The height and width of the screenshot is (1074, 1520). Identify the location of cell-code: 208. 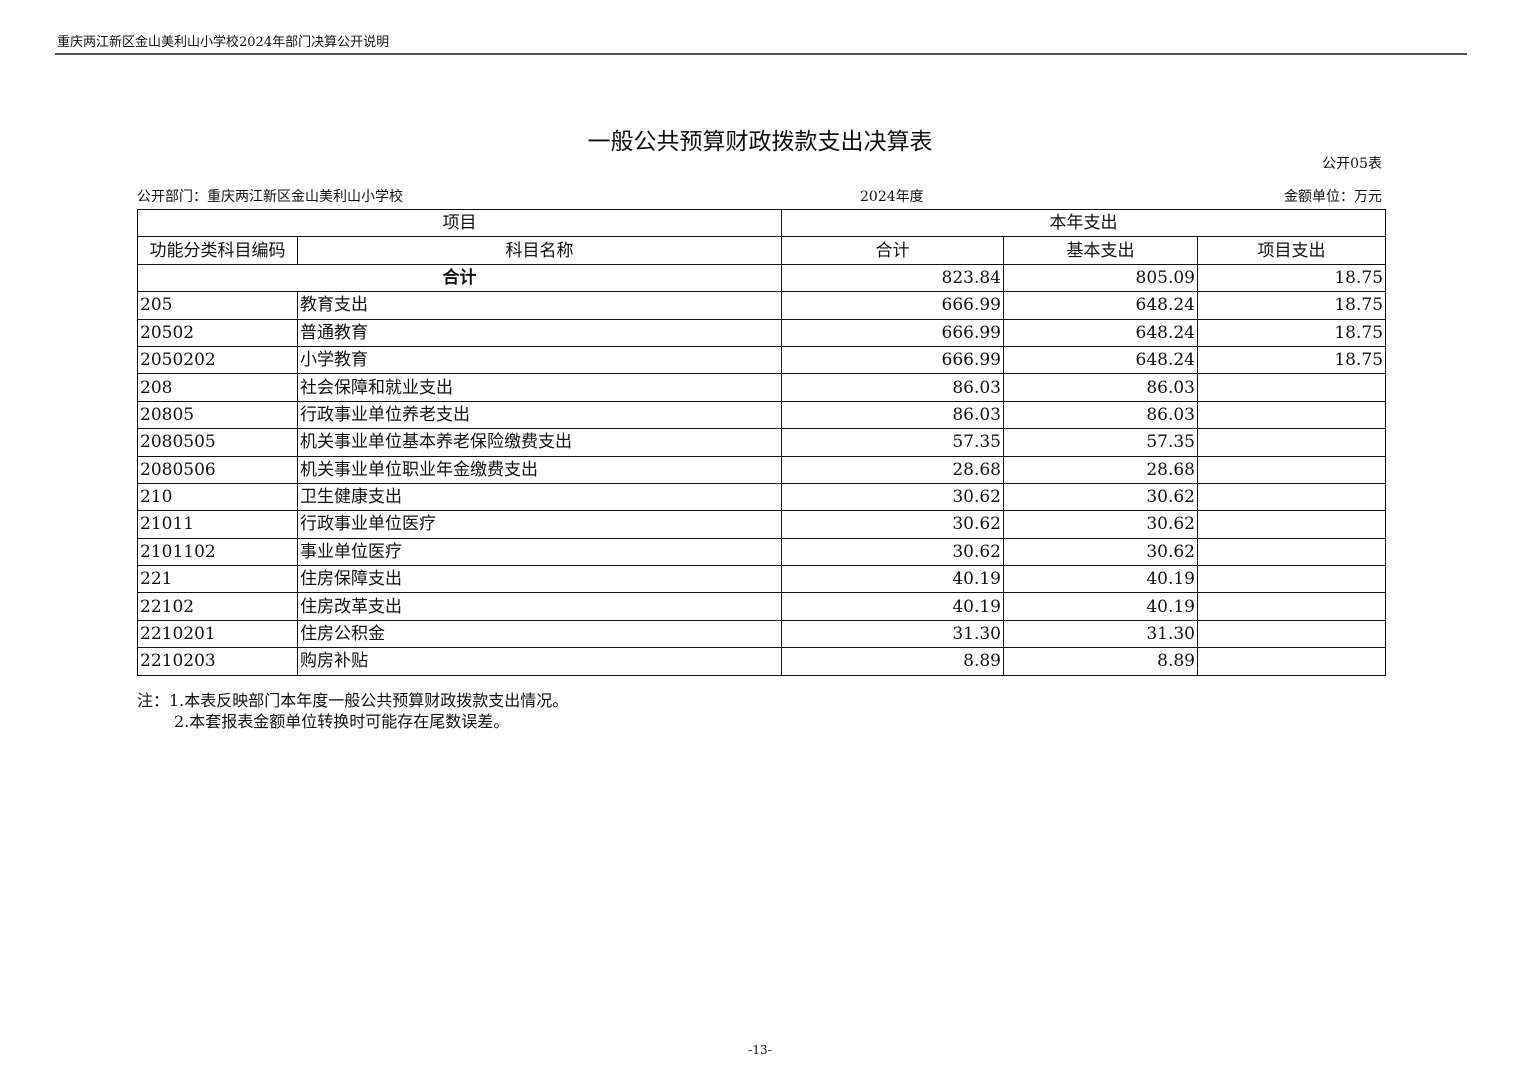
(217, 387).